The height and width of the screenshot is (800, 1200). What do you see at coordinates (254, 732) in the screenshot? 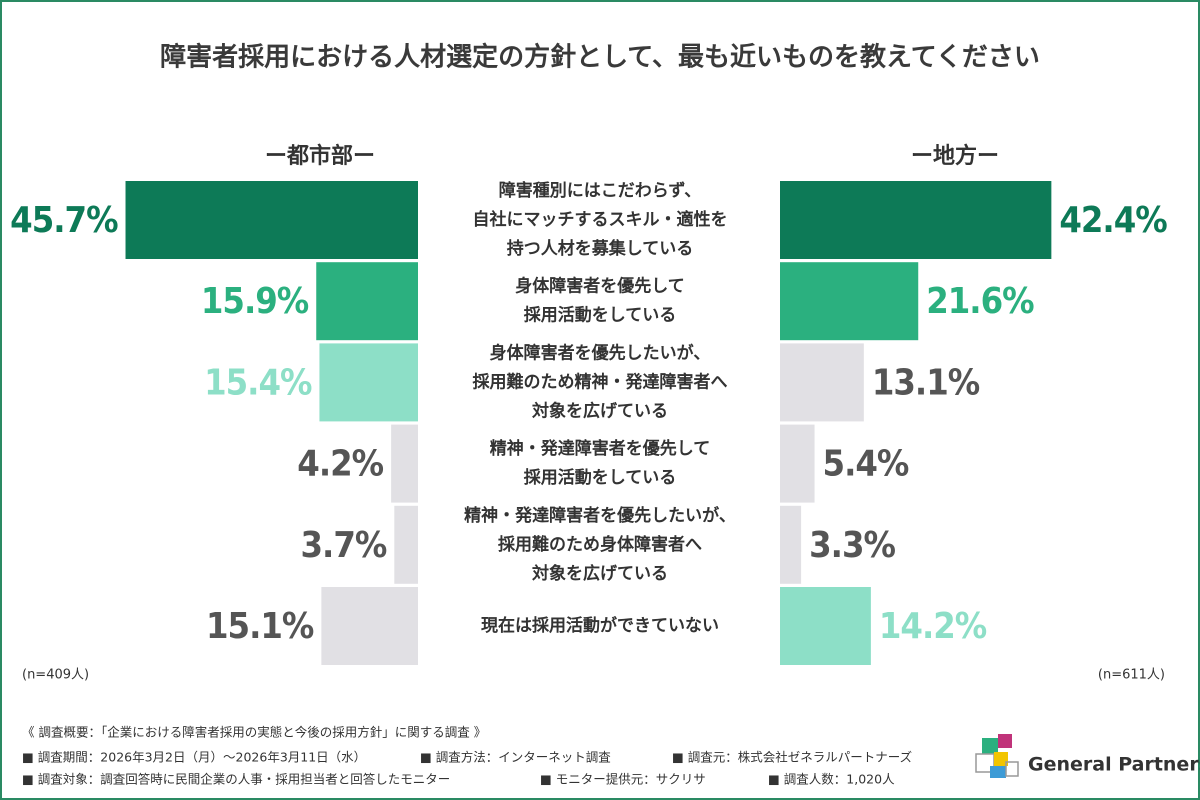
I see `notes-heading: 《 調査概要：「企業における障害者採用の実態と今後の採用方針」に関する調査 》` at bounding box center [254, 732].